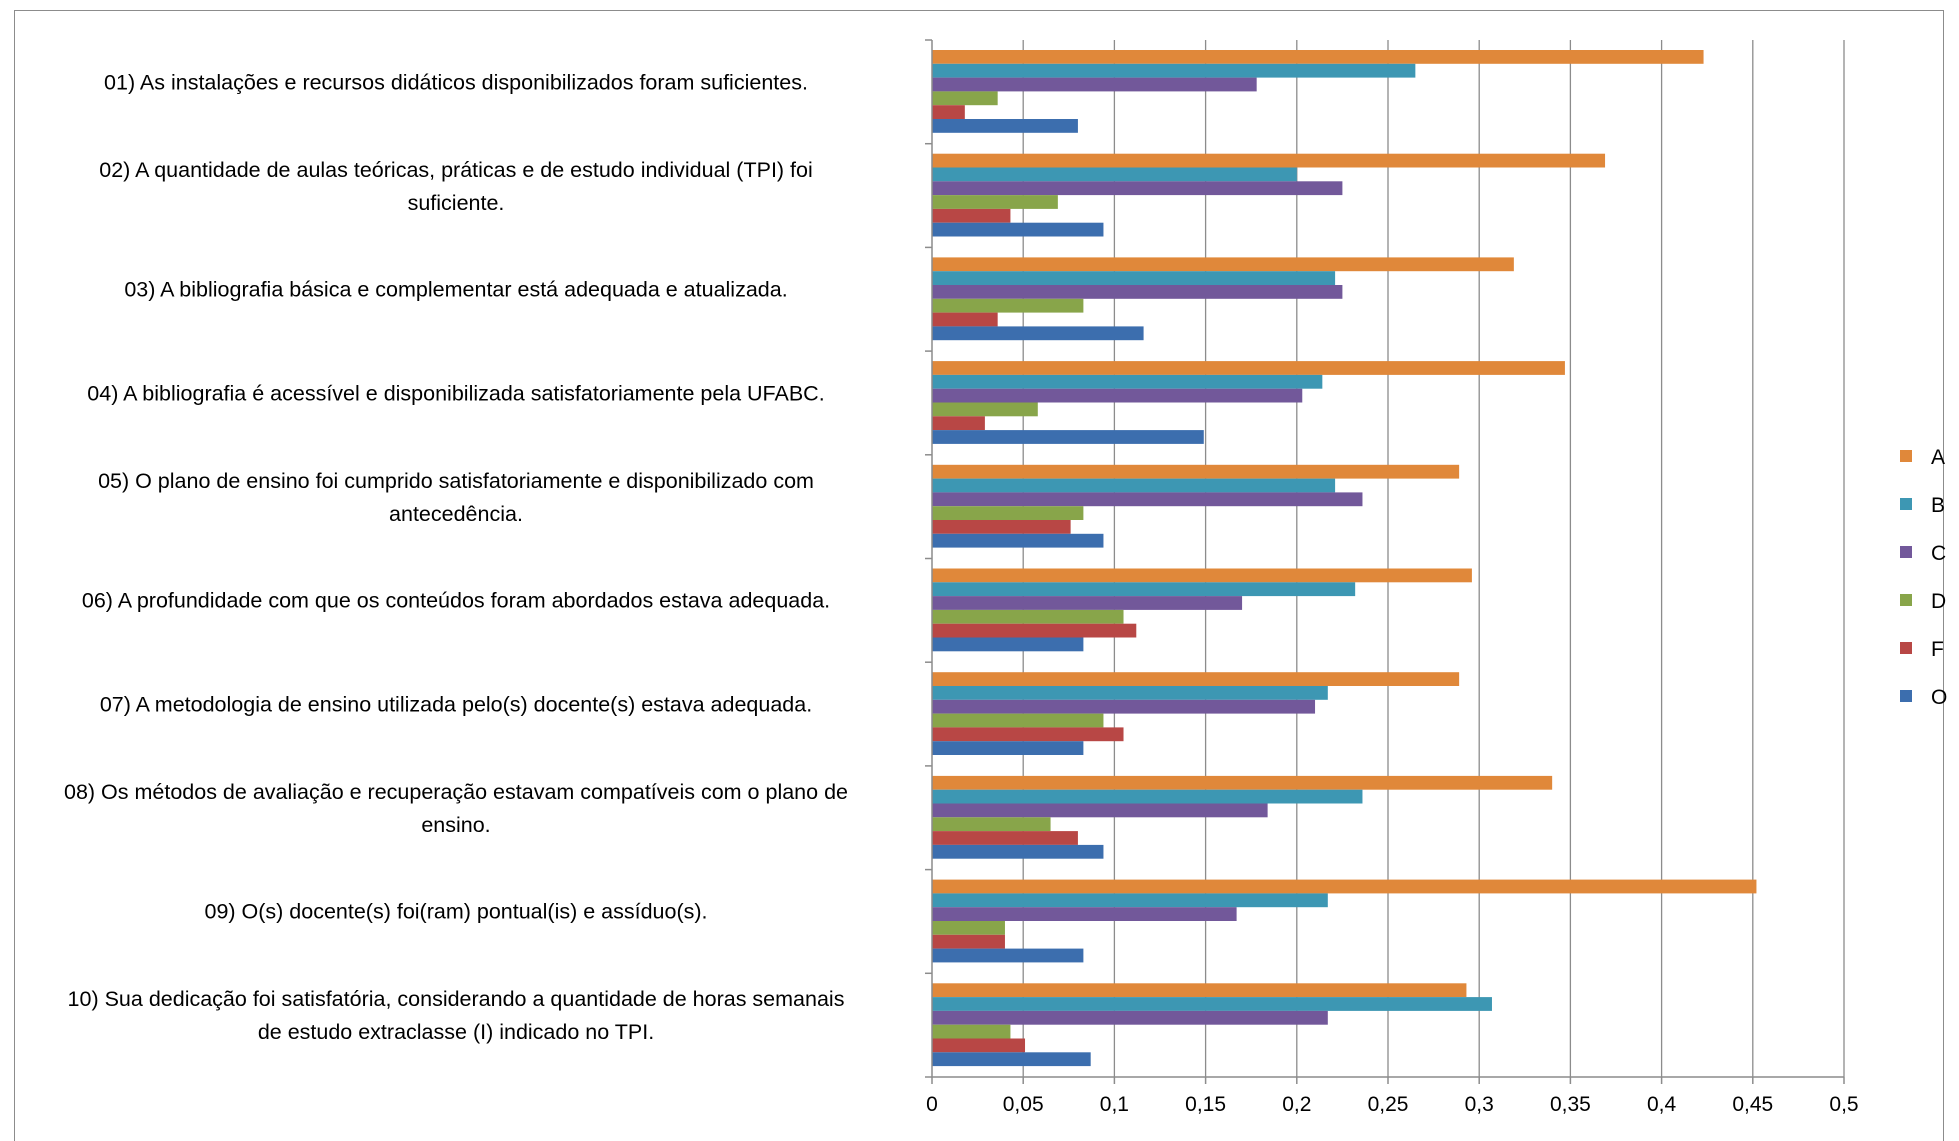  Describe the element at coordinates (1008, 748) in the screenshot. I see `bar-q7-O` at that location.